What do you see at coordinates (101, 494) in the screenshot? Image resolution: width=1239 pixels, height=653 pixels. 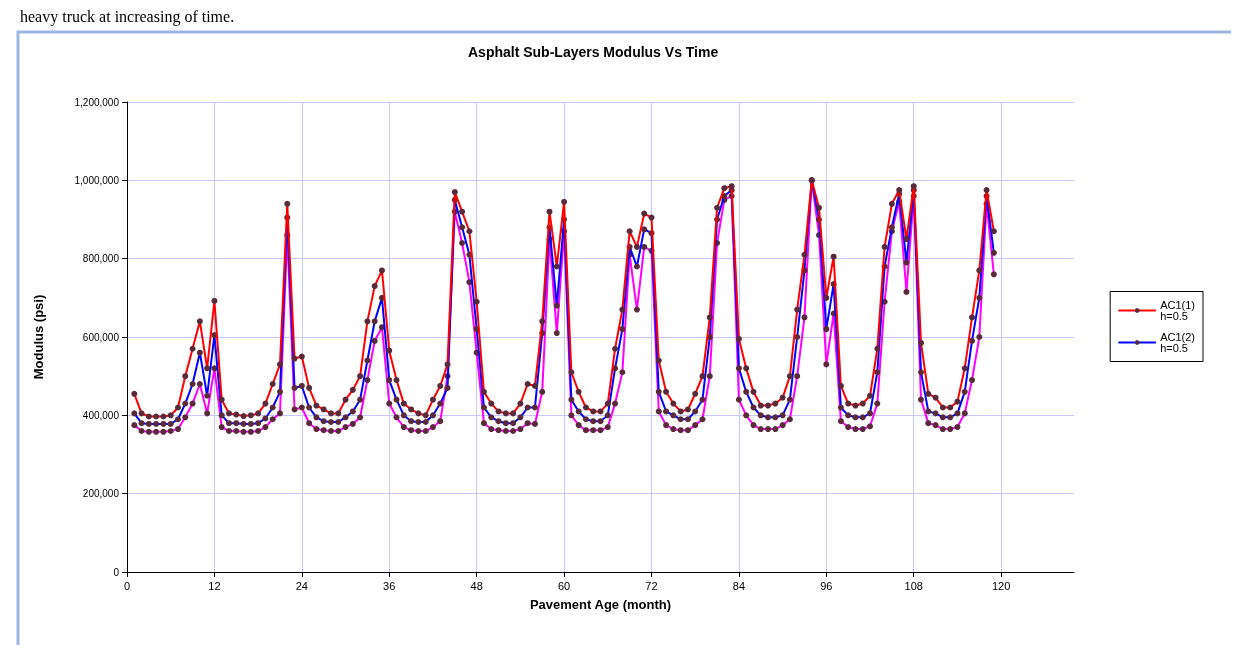 I see `y-tick-label: 200,000` at bounding box center [101, 494].